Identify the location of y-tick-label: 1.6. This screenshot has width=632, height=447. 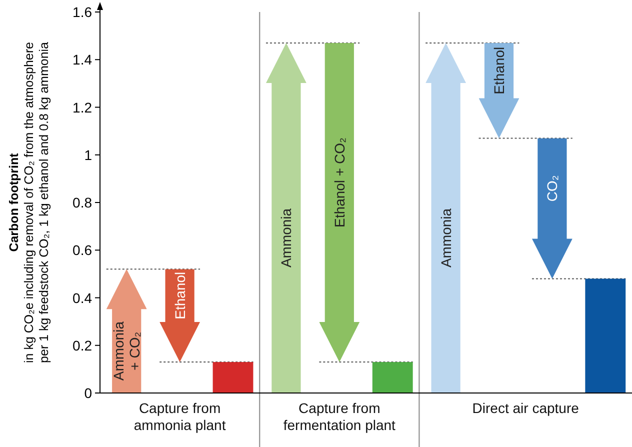
(82, 12).